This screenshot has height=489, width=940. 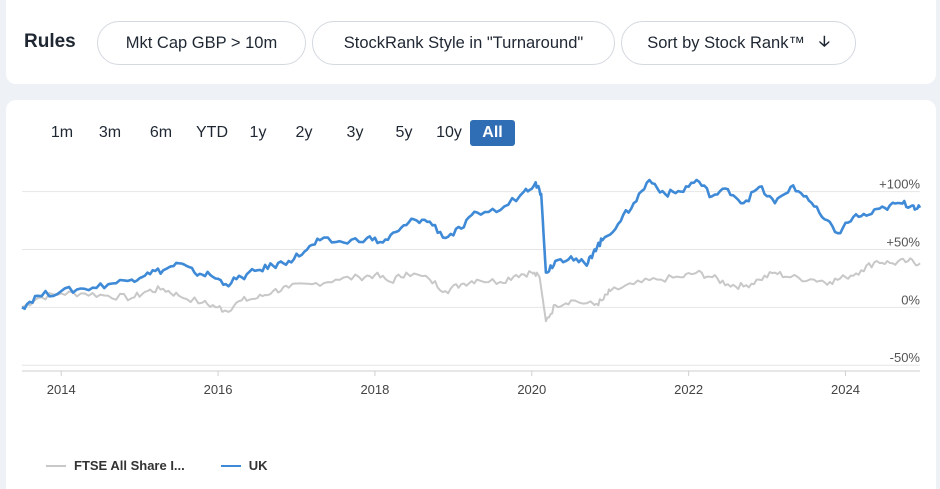 What do you see at coordinates (110, 132) in the screenshot?
I see `range-button-3m: 3m` at bounding box center [110, 132].